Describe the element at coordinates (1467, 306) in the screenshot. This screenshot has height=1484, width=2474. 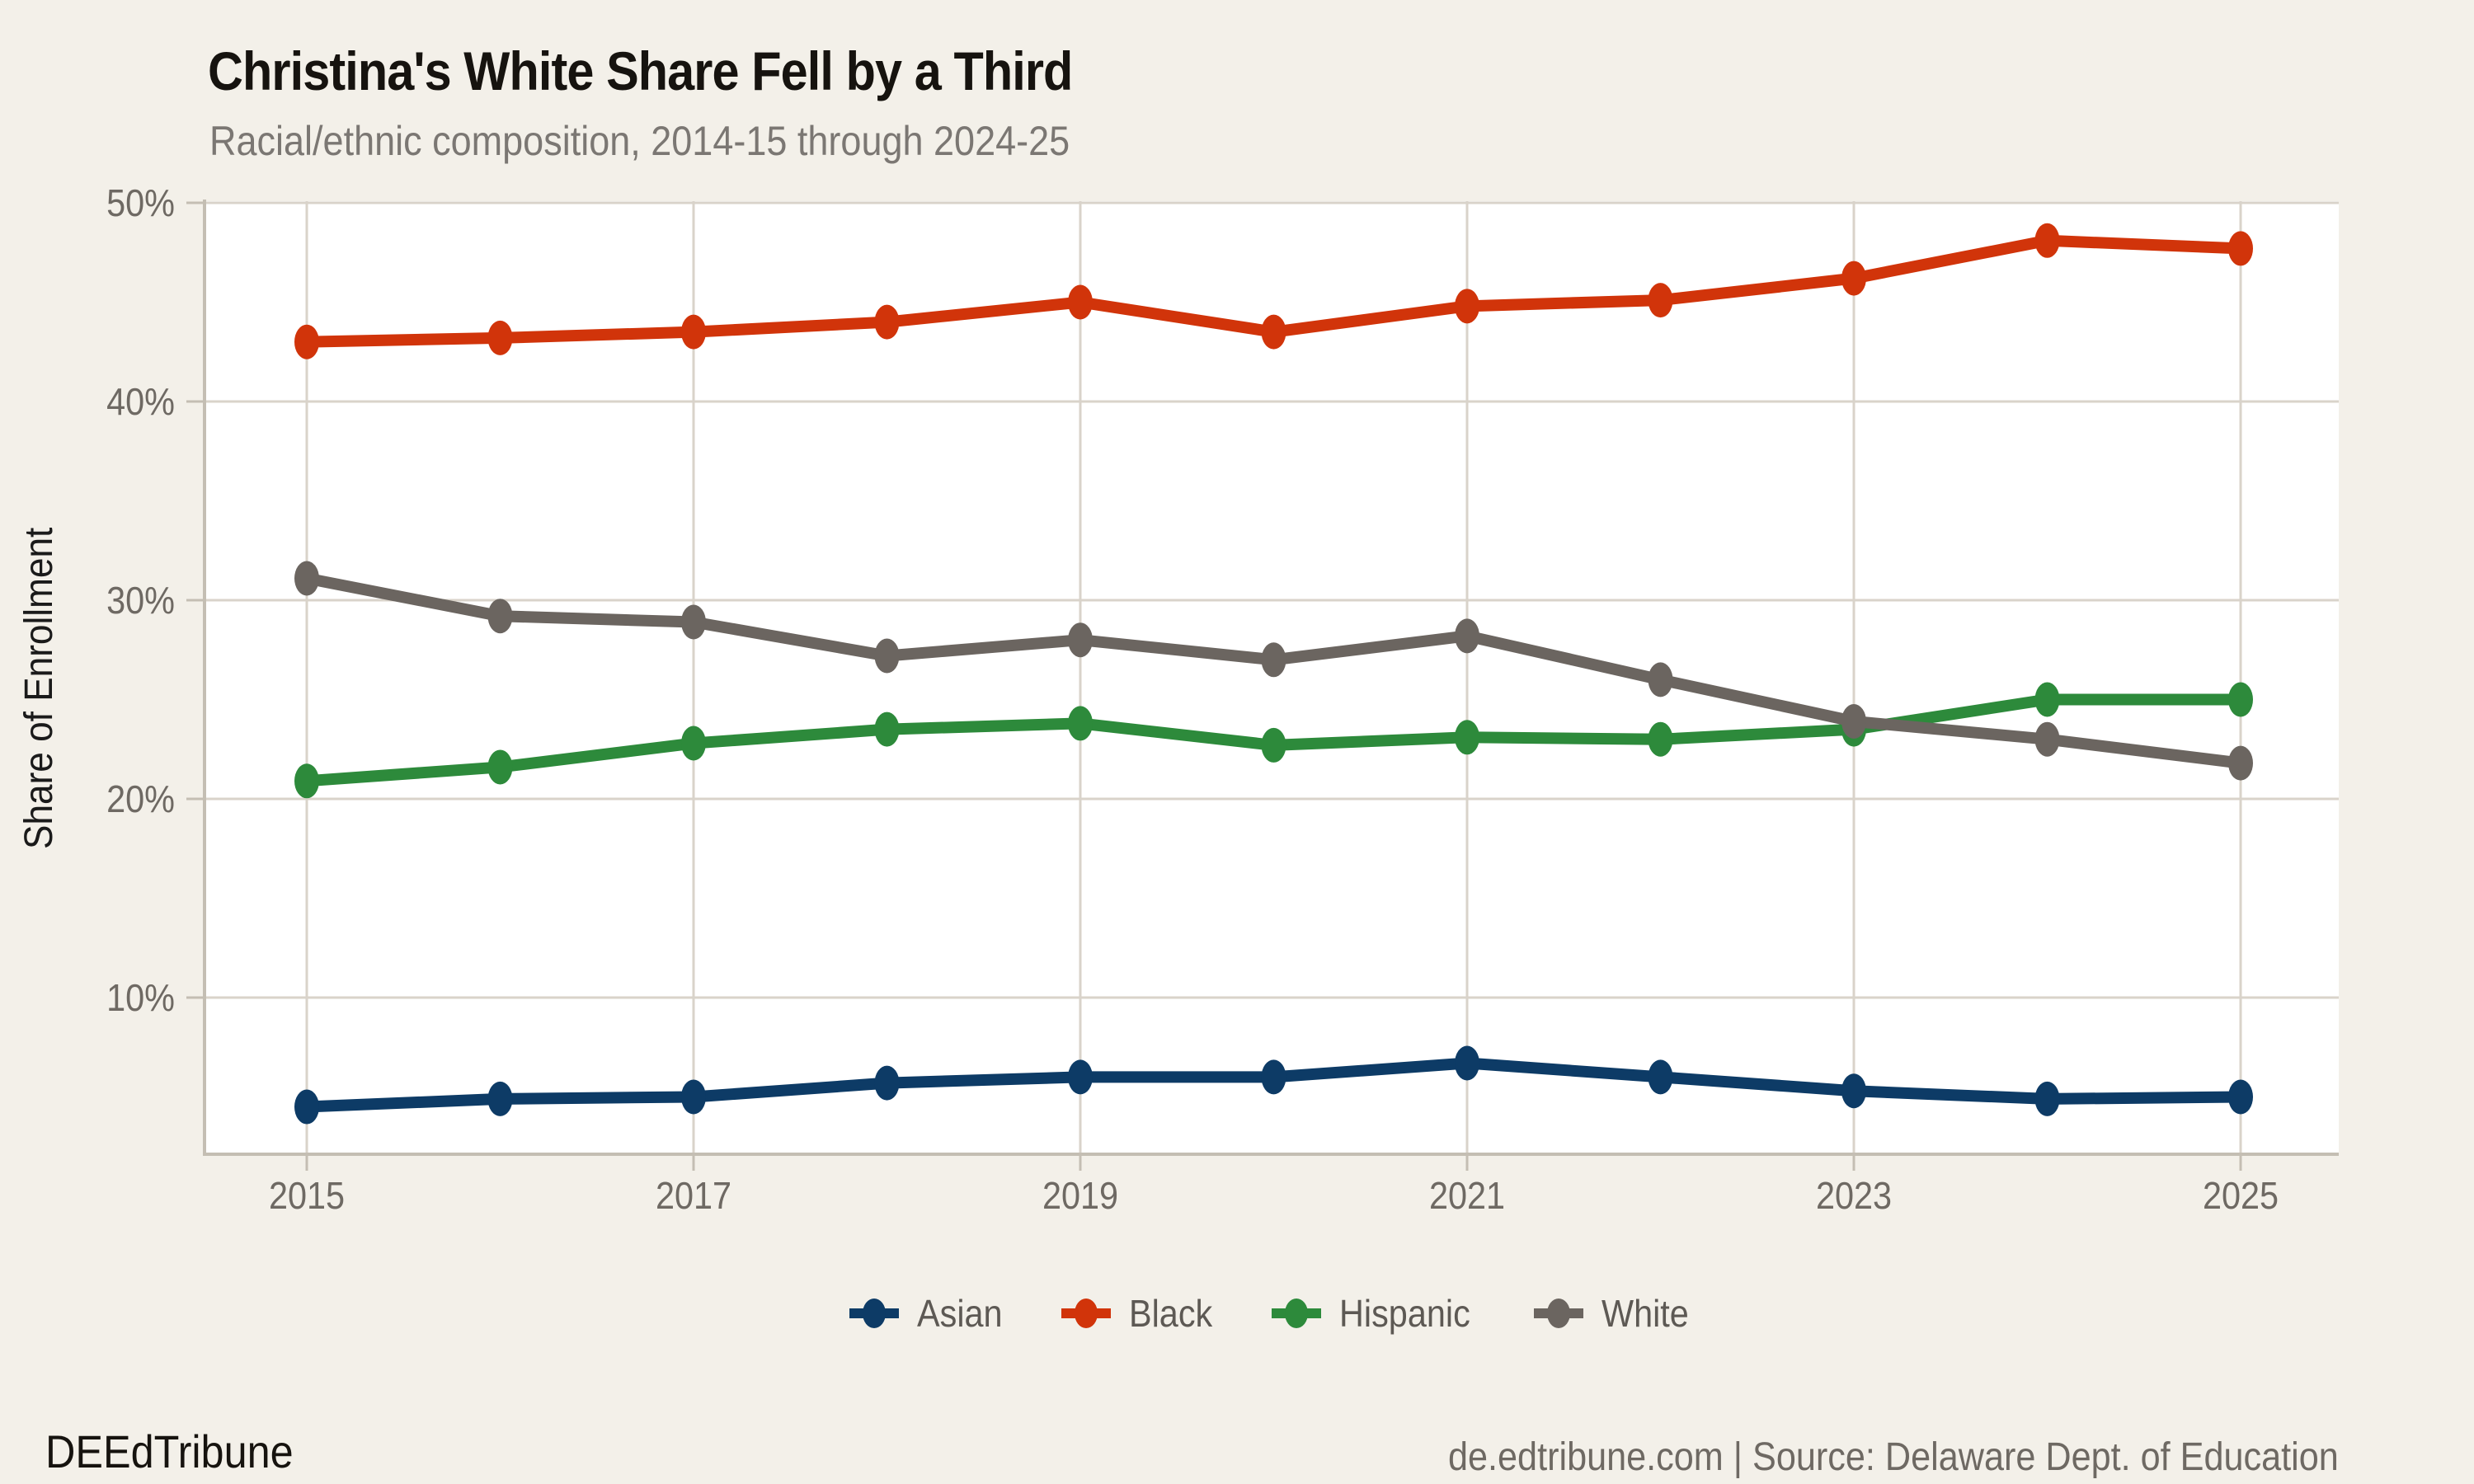
I see `data-point-black-2021` at that location.